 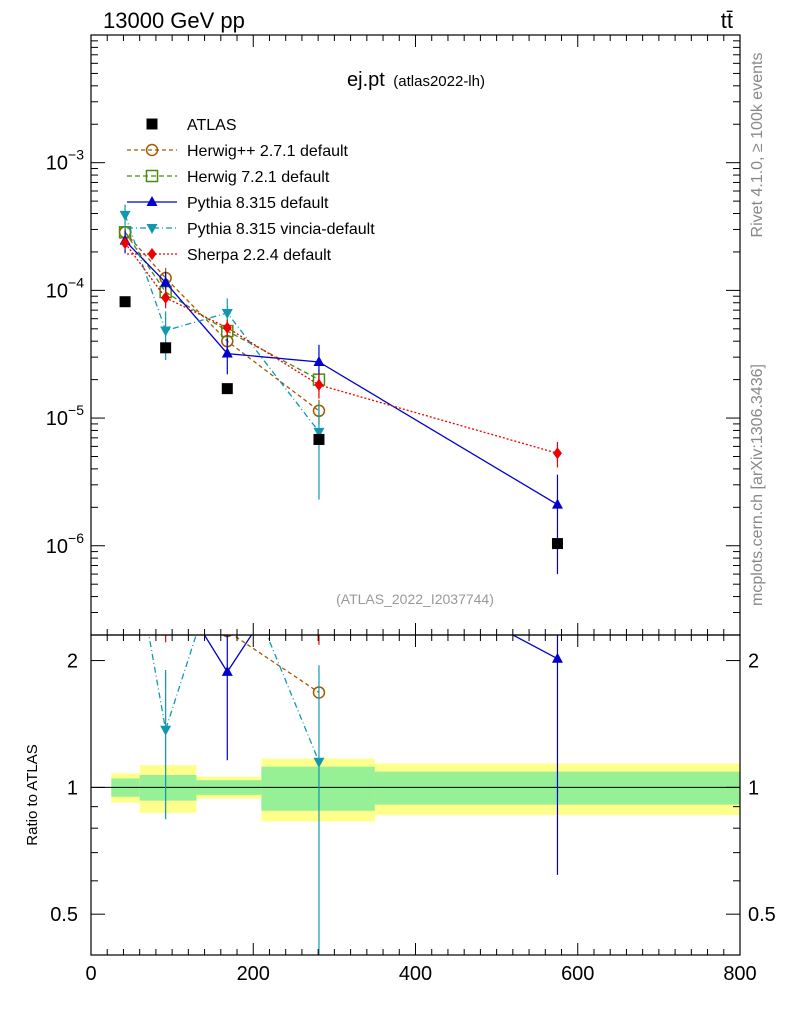 What do you see at coordinates (415, 974) in the screenshot?
I see `x-tick-label: 400` at bounding box center [415, 974].